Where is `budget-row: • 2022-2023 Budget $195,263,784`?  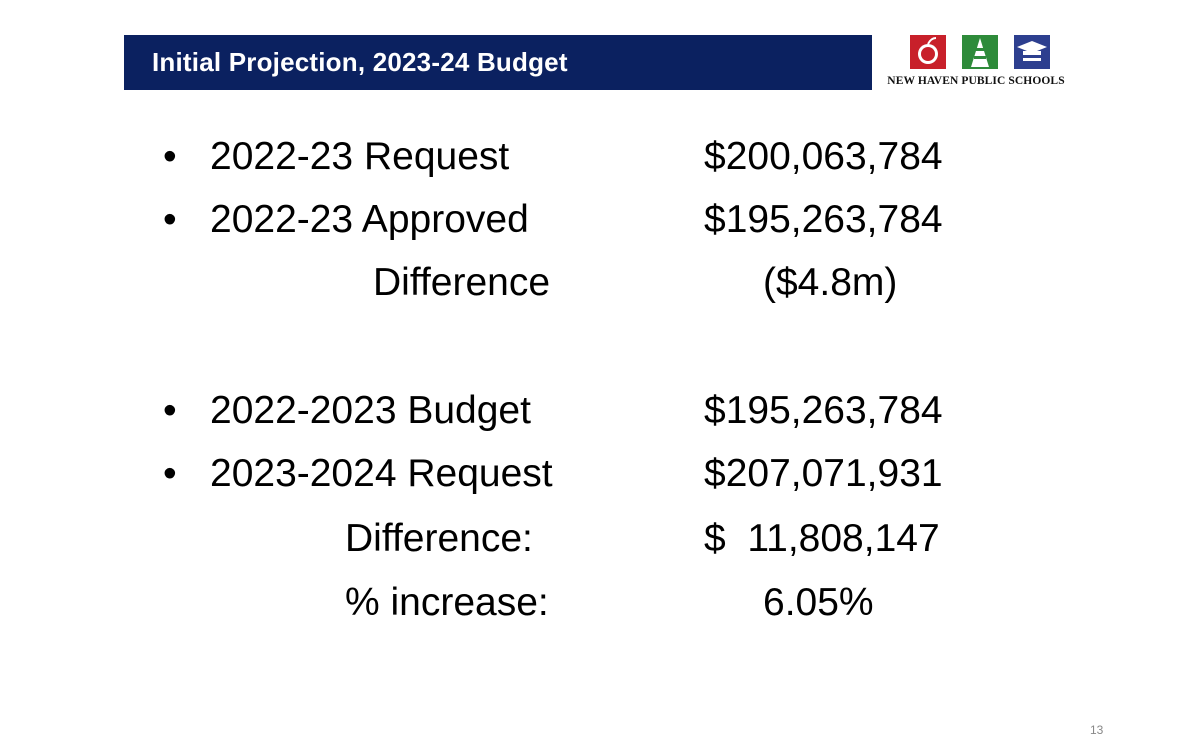
budget-row: • 2022-2023 Budget $195,263,784 is located at coordinates (600, 411).